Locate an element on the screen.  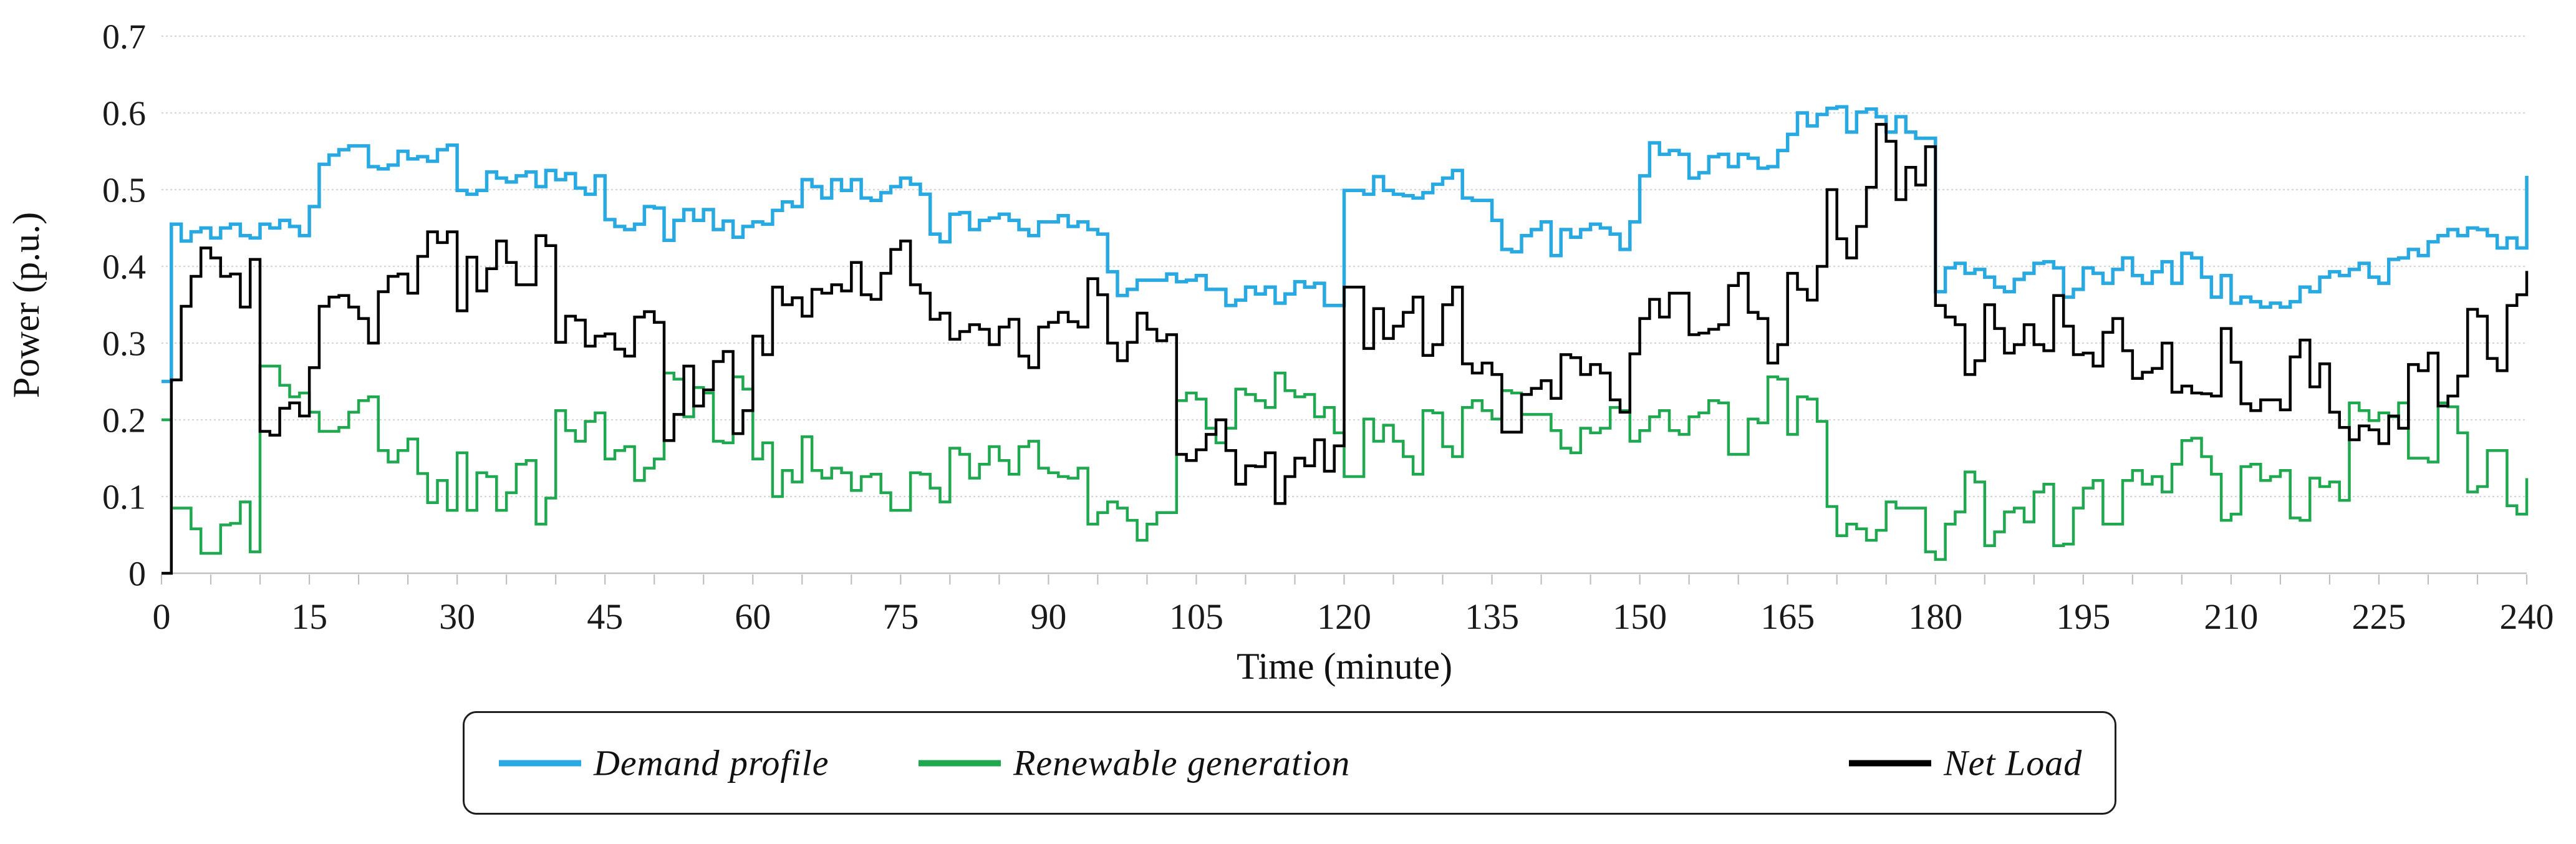
x-tick-label: 45 is located at coordinates (605, 616).